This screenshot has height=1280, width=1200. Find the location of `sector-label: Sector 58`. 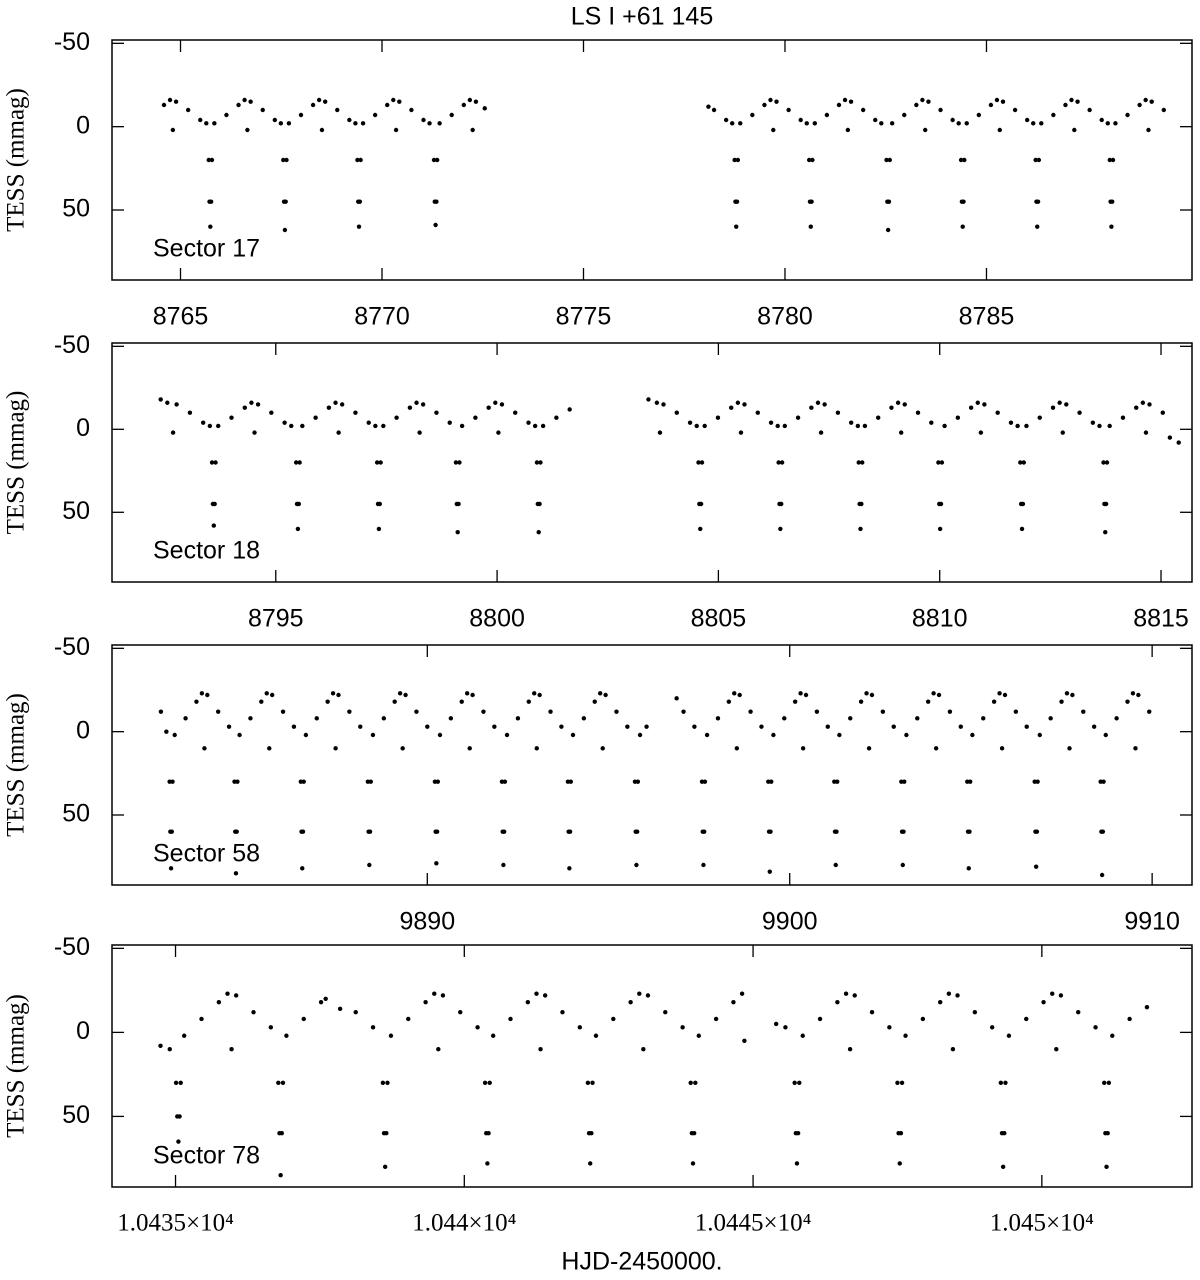

sector-label: Sector 58 is located at coordinates (206, 854).